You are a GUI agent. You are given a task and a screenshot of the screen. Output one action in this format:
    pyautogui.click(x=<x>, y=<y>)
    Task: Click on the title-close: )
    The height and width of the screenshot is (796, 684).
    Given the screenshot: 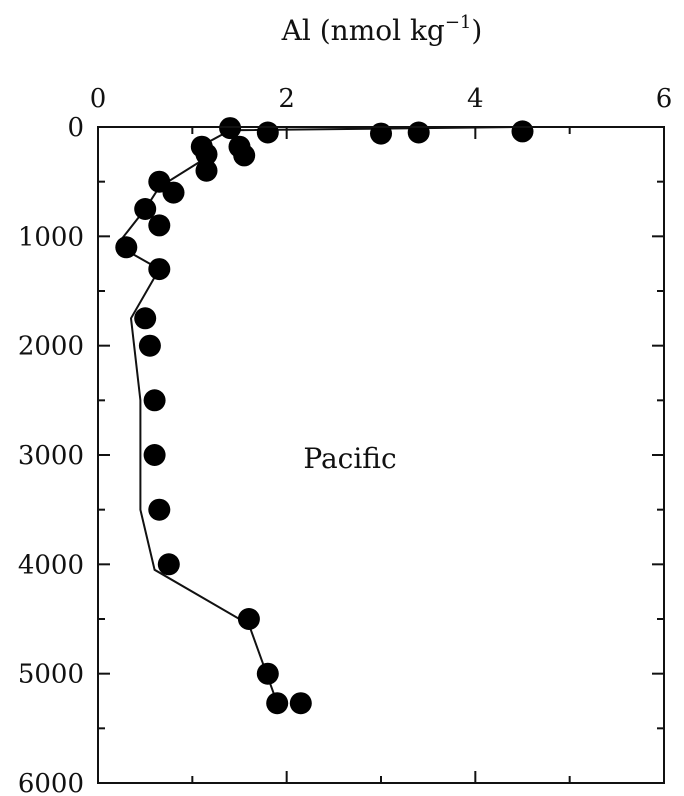 What is the action you would take?
    pyautogui.click(x=476, y=30)
    